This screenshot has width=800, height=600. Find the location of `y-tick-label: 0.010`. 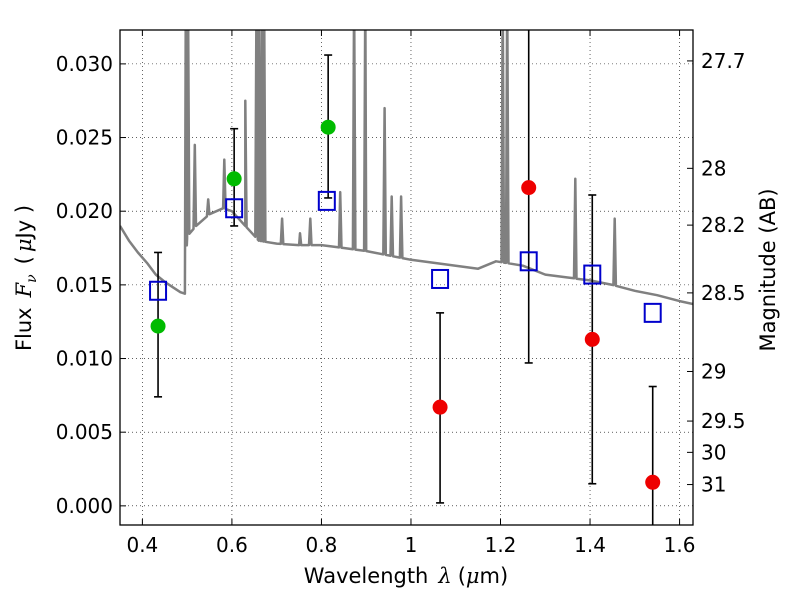

y-tick-label: 0.010 is located at coordinates (84, 359).